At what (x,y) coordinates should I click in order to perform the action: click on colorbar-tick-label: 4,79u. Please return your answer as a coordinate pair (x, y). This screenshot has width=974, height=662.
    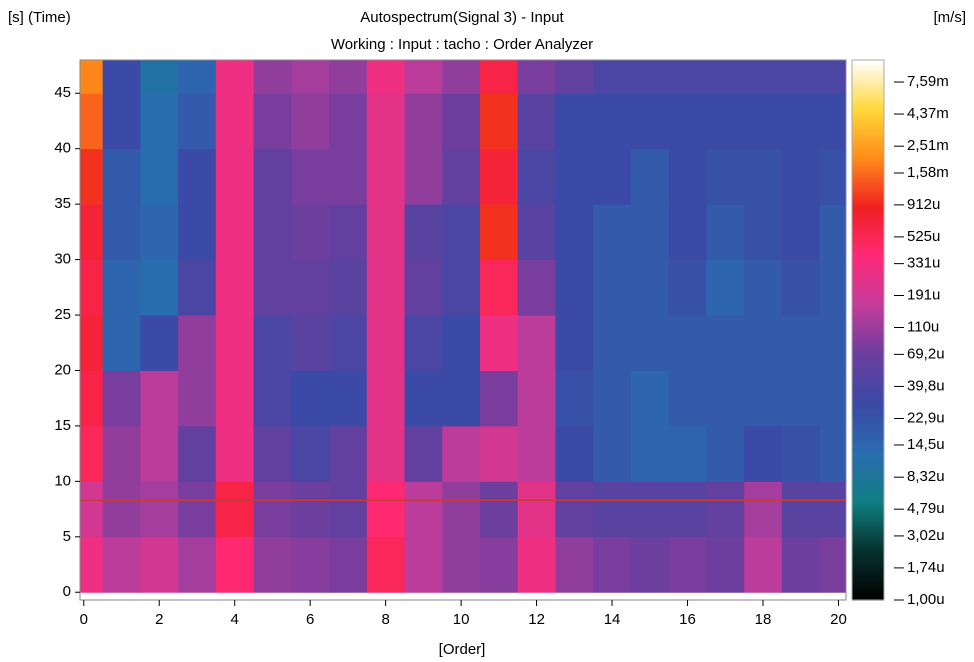
    Looking at the image, I should click on (926, 508).